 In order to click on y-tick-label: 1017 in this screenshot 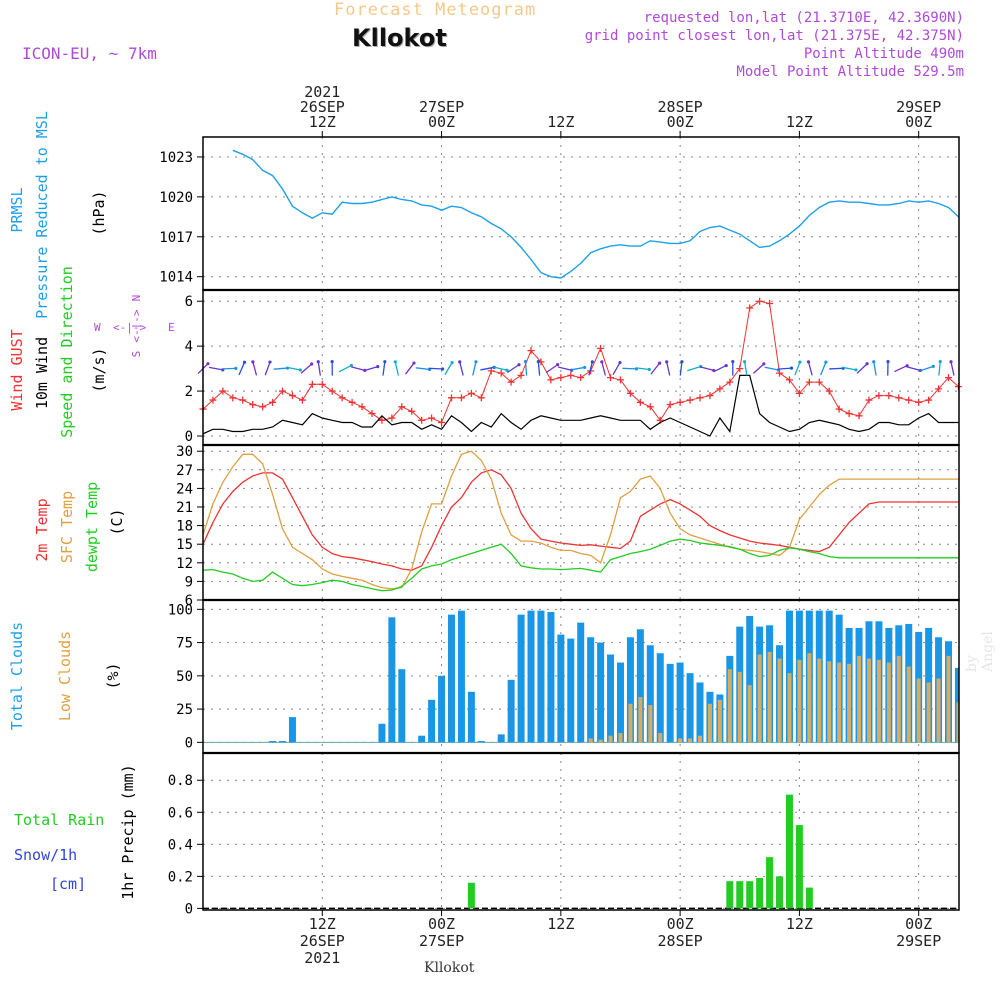, I will do `click(176, 238)`.